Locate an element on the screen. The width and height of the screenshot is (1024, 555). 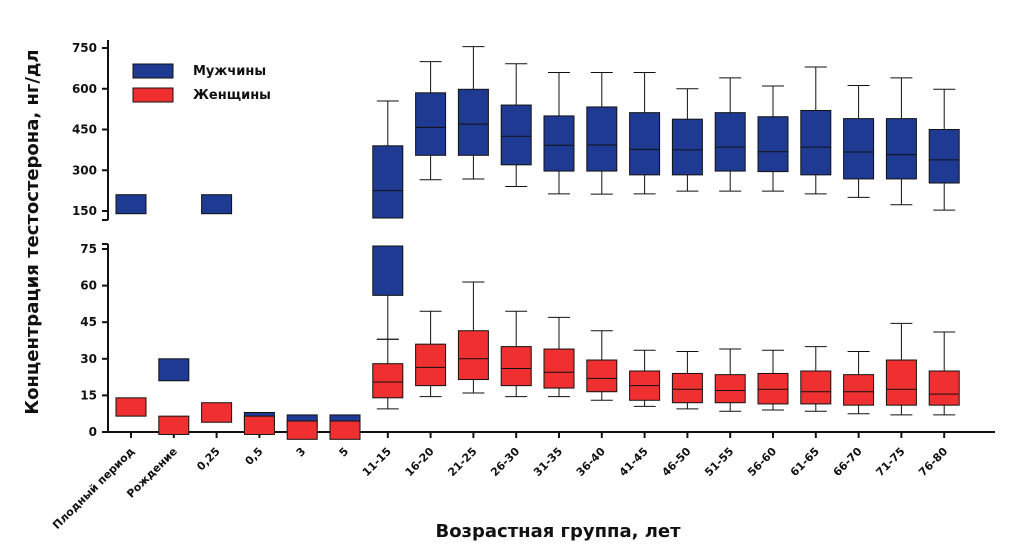
y-tick-label: 0 is located at coordinates (93, 432).